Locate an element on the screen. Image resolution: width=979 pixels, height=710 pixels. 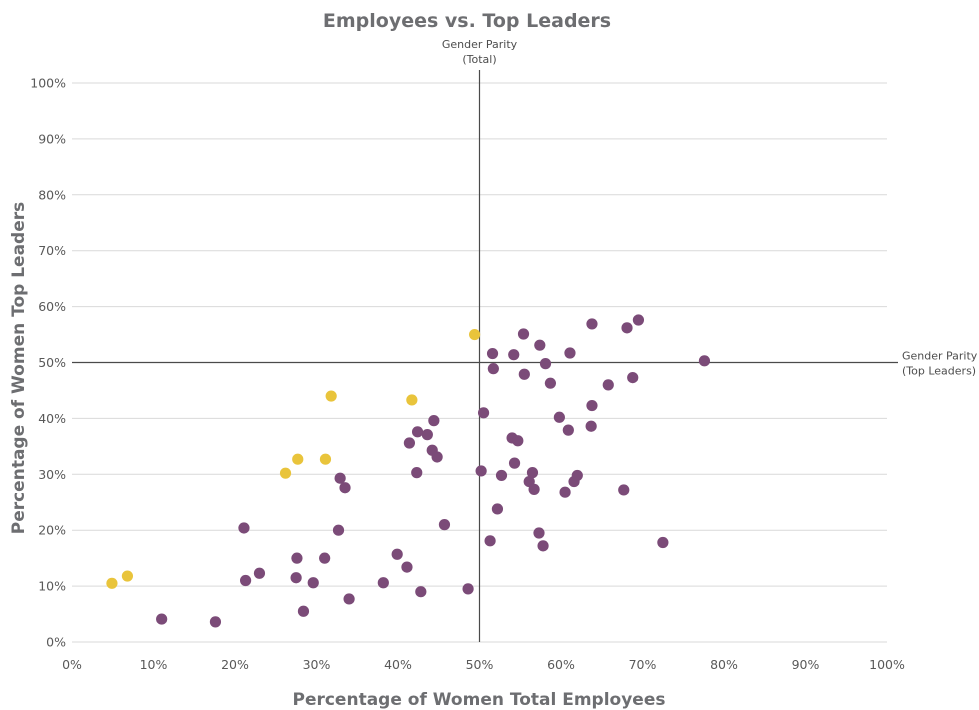
y-tick-label: 90% is located at coordinates (52, 138).